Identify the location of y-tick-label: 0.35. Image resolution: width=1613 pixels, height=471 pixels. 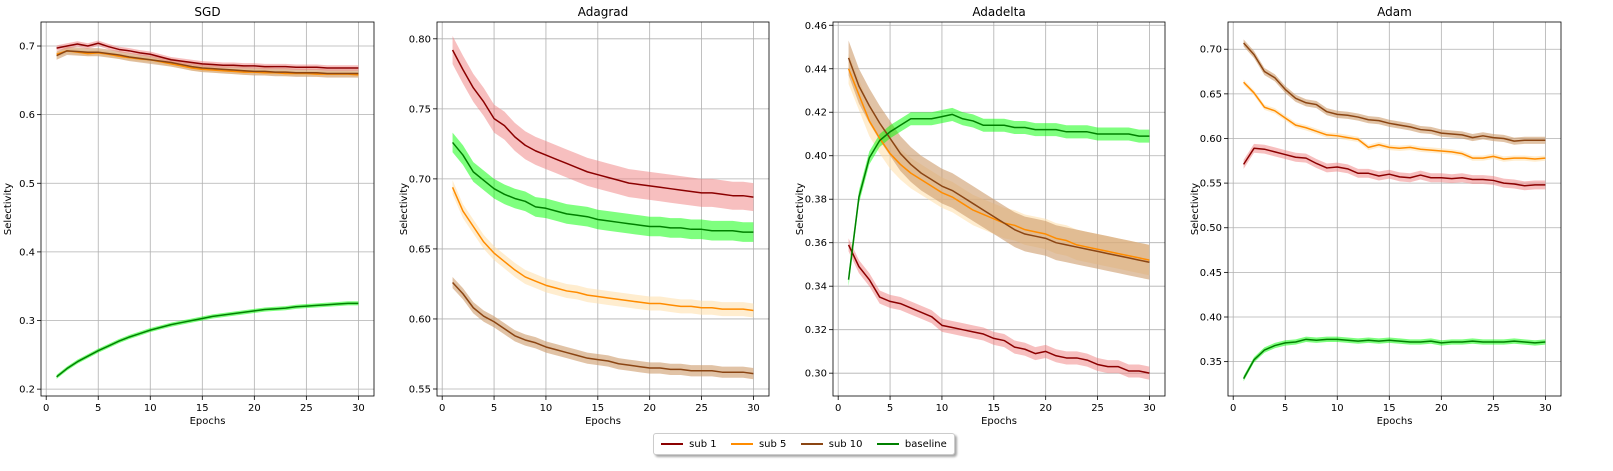
(1211, 362).